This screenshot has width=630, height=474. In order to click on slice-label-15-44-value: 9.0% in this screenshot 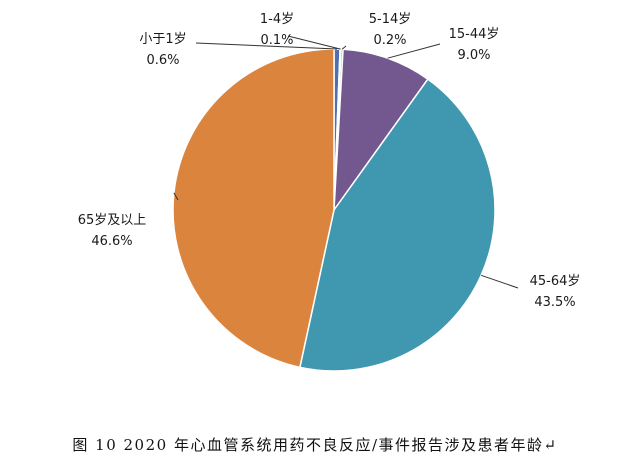, I will do `click(473, 55)`.